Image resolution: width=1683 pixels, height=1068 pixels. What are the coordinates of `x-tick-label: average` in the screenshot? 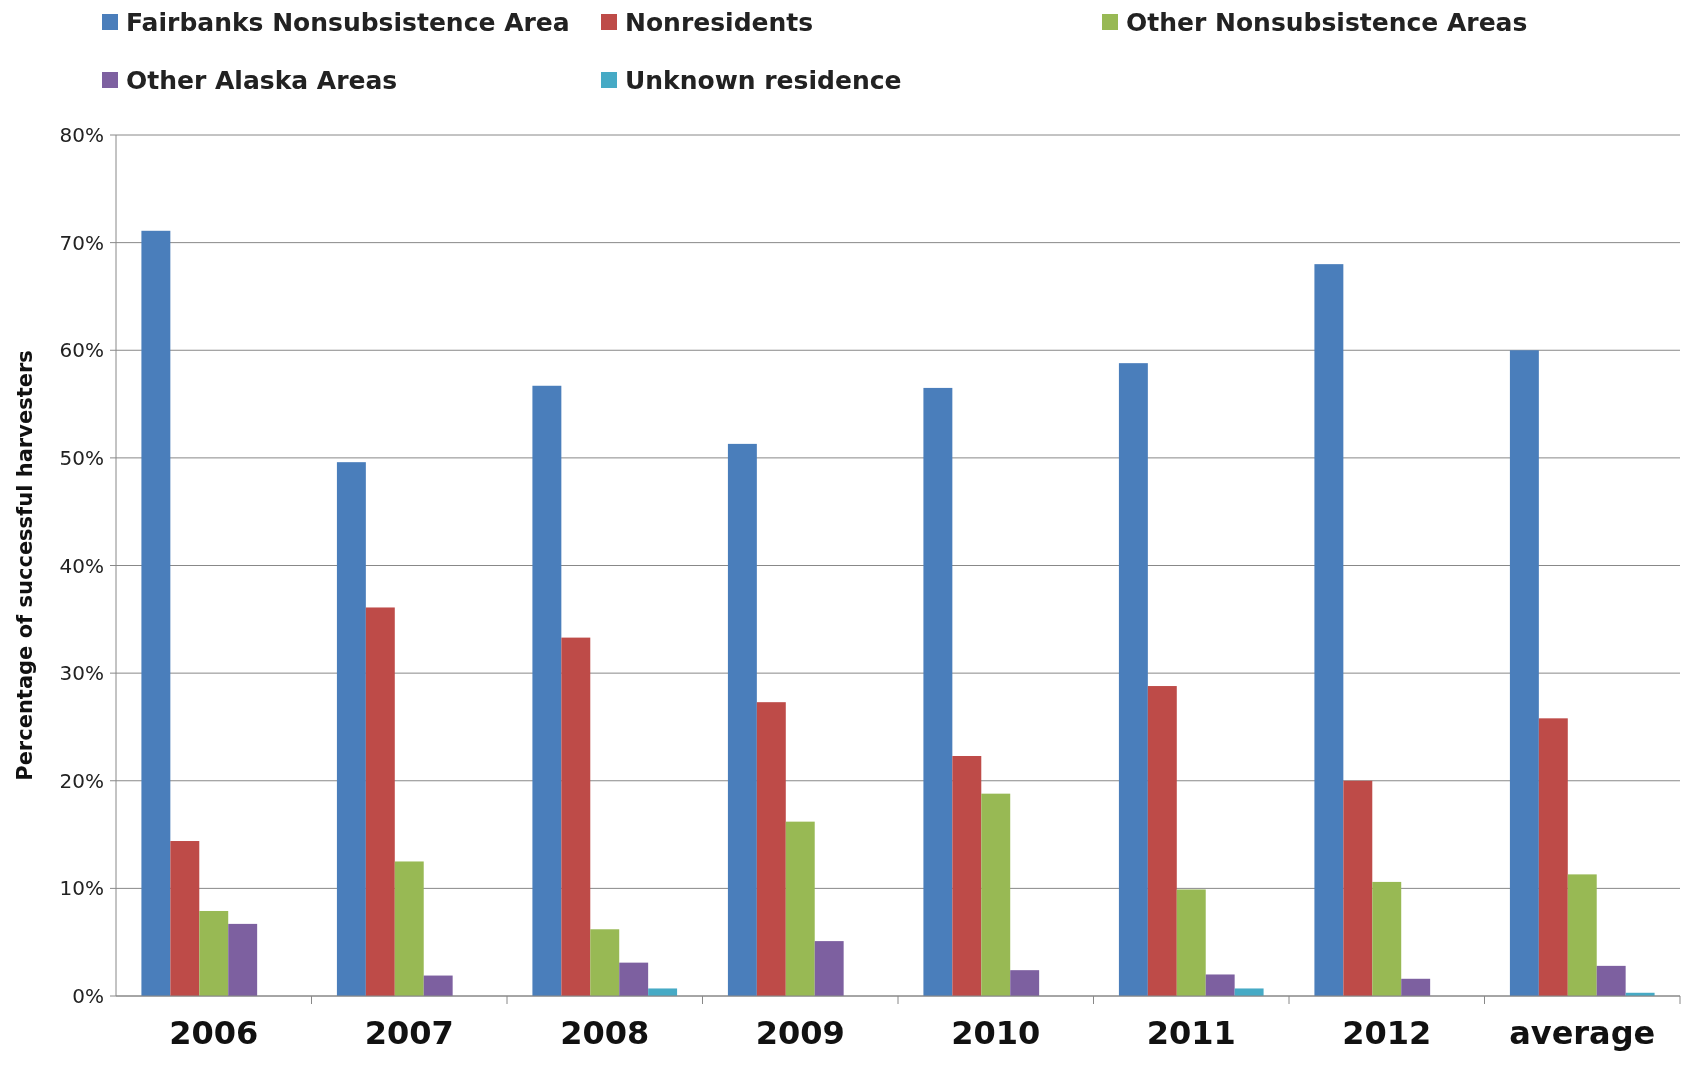 It's located at (1582, 1033).